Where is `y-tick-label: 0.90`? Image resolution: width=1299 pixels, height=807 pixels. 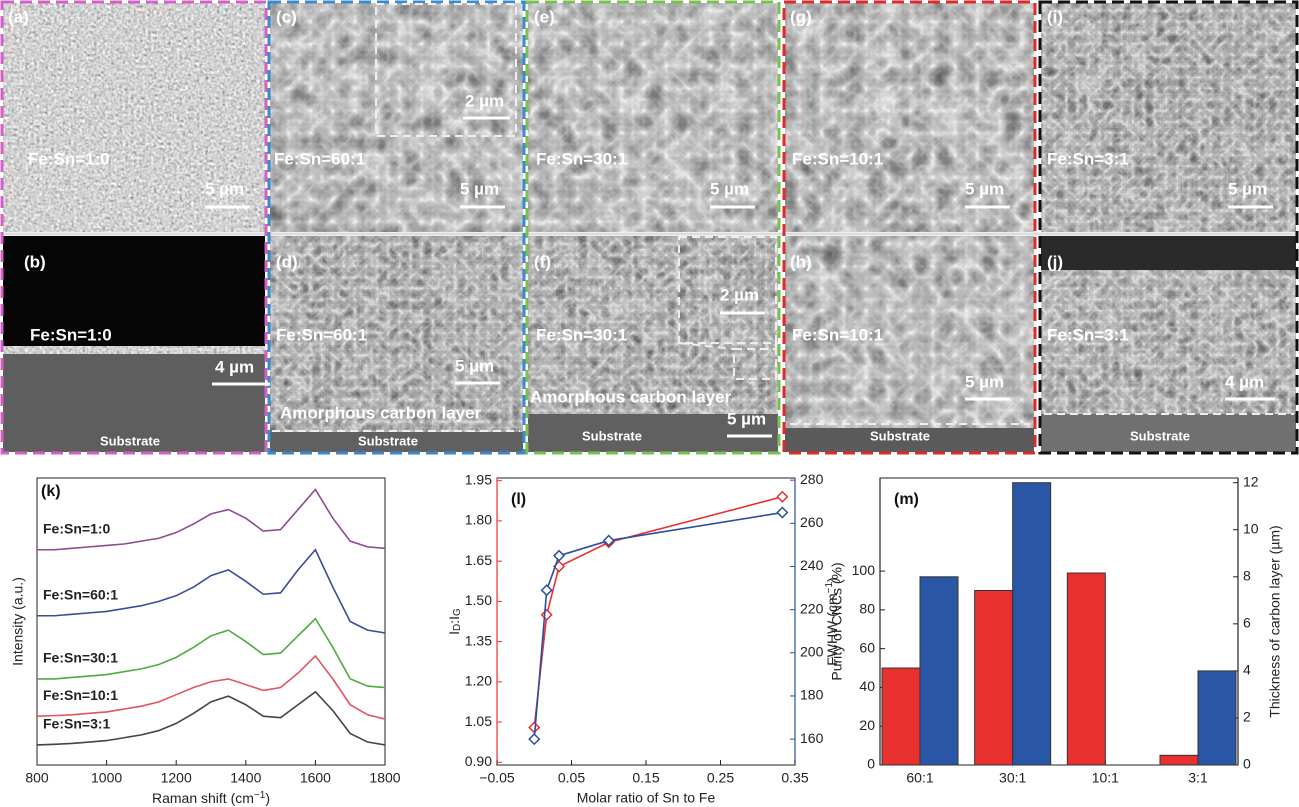
y-tick-label: 0.90 is located at coordinates (478, 761).